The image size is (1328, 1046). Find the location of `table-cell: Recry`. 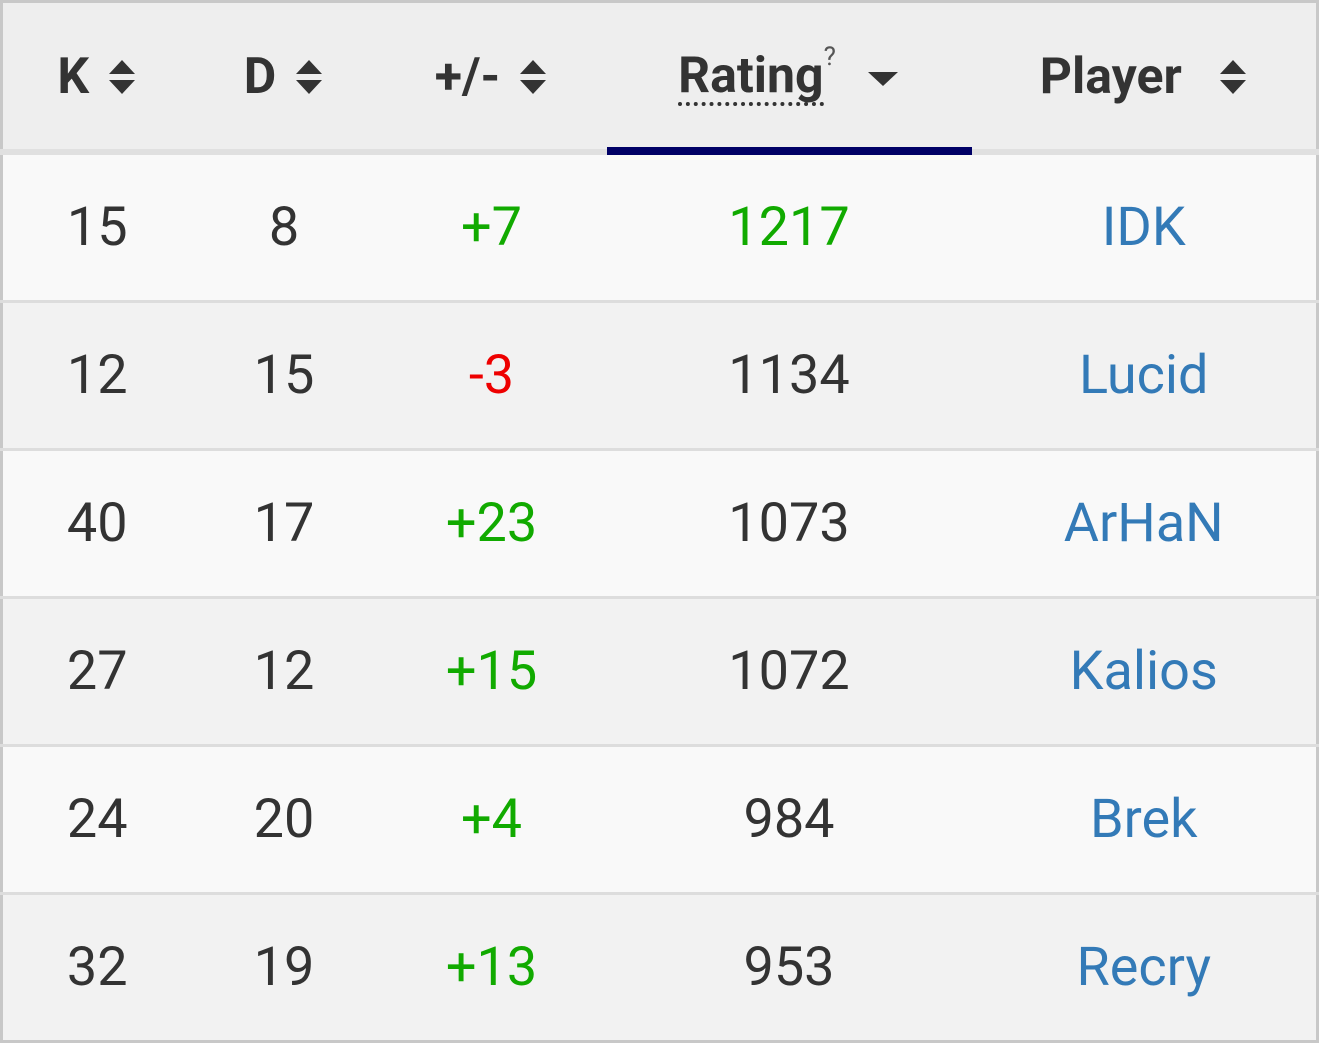

table-cell: Recry is located at coordinates (1144, 967).